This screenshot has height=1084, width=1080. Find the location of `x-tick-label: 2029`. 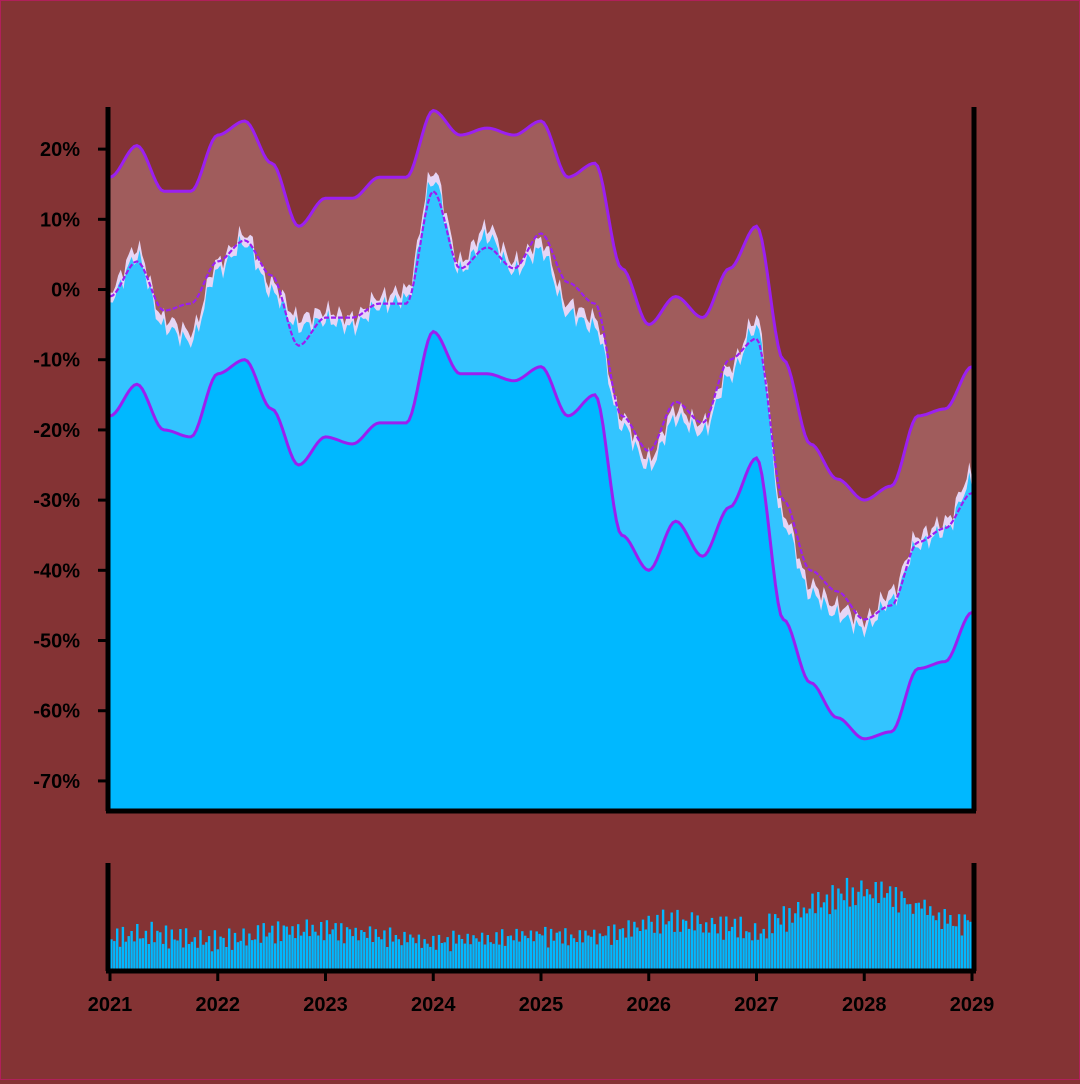

x-tick-label: 2029 is located at coordinates (972, 1005).